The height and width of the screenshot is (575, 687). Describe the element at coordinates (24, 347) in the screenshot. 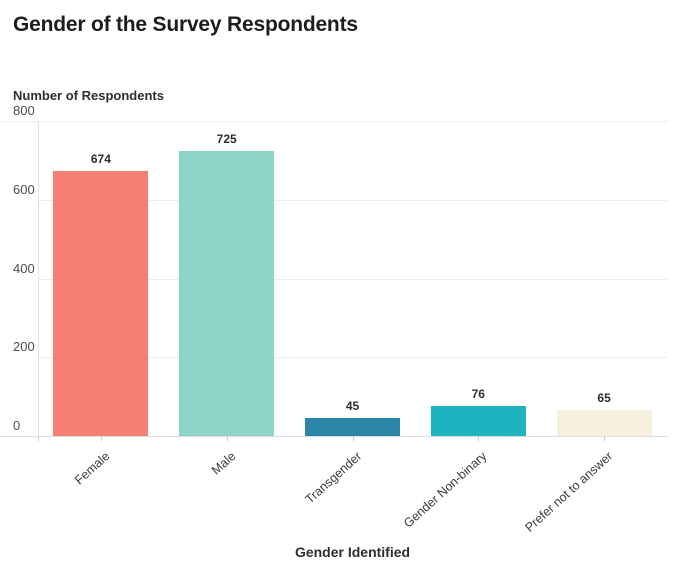

I see `y-tick-label: 200` at that location.